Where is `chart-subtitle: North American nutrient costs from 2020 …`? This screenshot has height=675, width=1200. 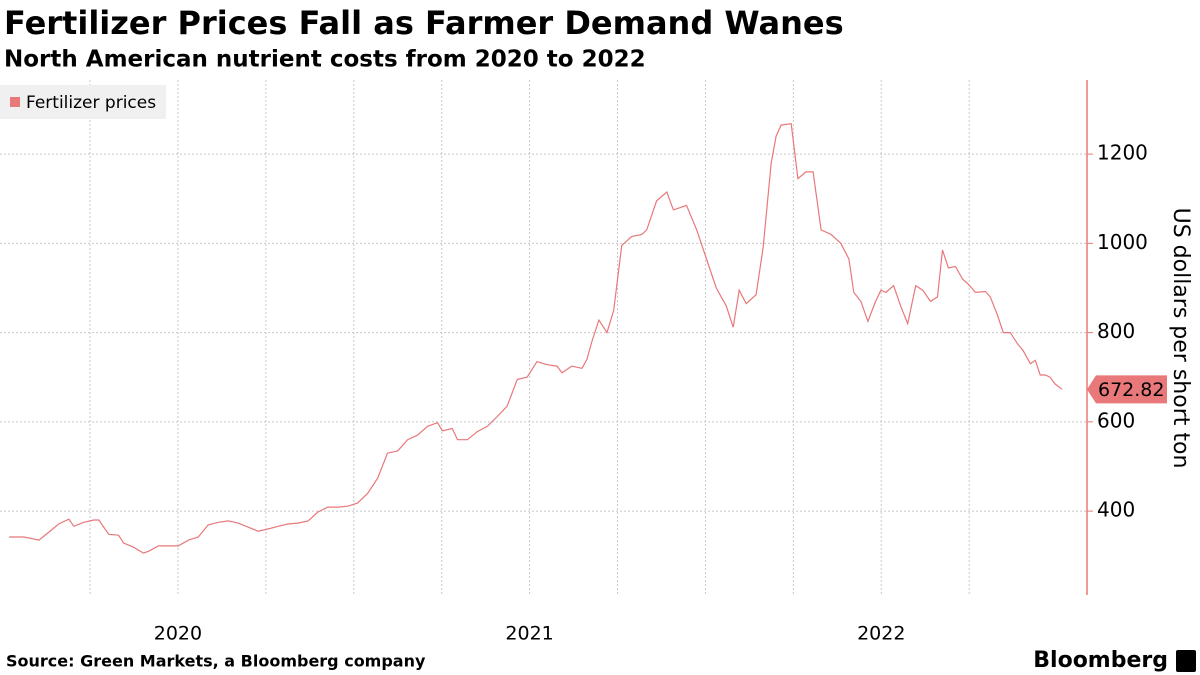 chart-subtitle: North American nutrient costs from 2020 … is located at coordinates (325, 60).